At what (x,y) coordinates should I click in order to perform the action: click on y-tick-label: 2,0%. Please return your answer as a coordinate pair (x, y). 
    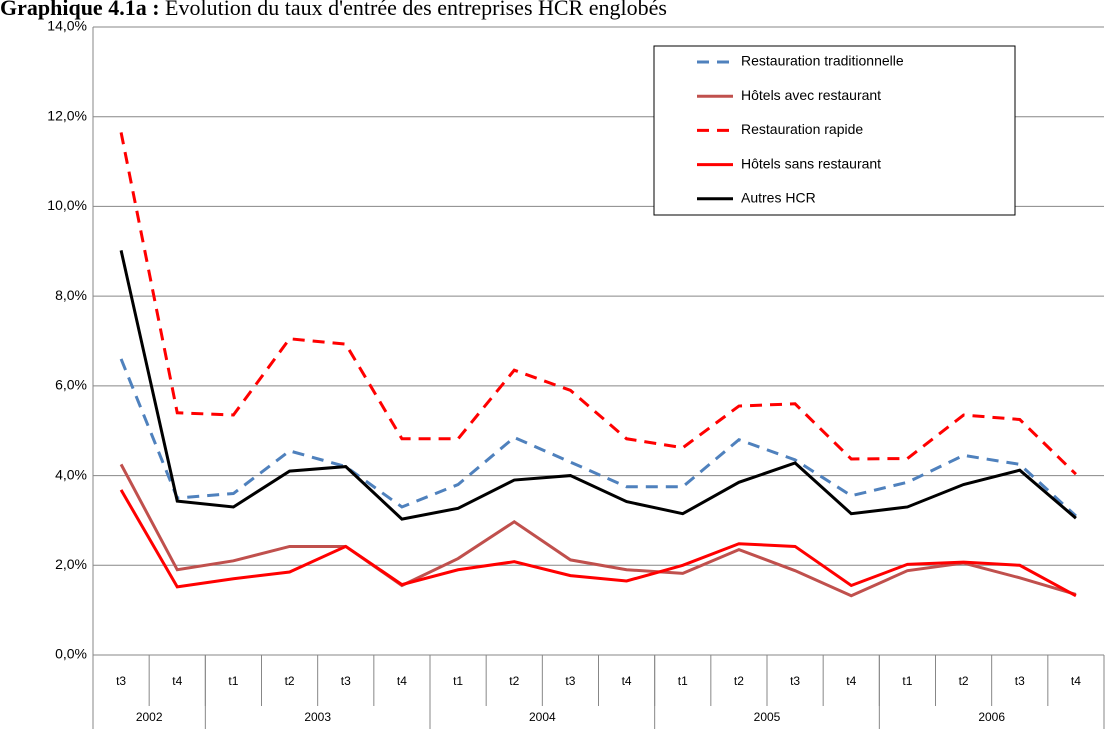
    Looking at the image, I should click on (71, 564).